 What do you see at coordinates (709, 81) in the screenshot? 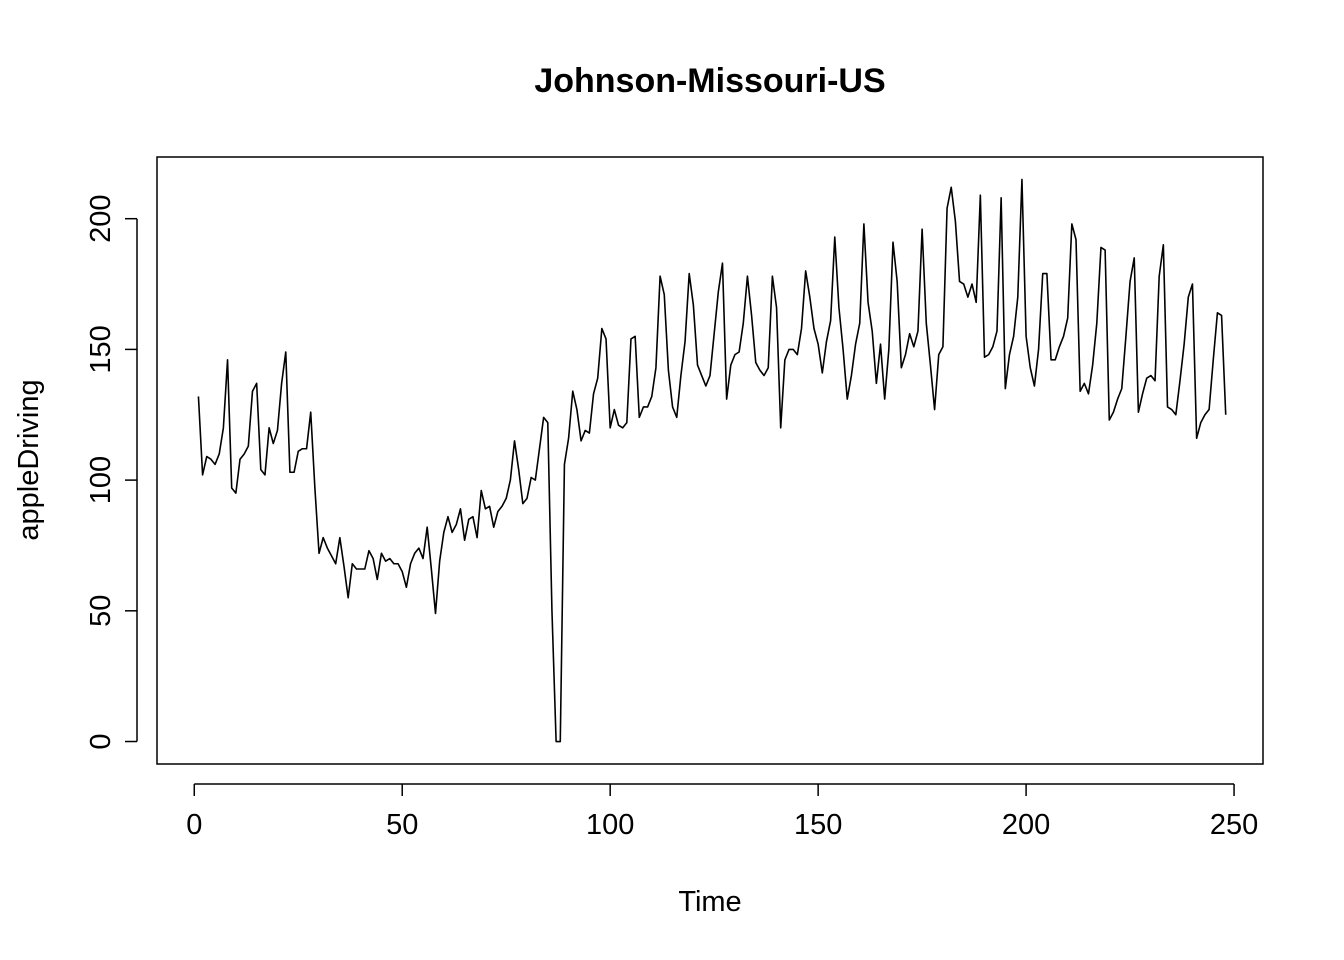
I see `chart-title: Johnson-Missouri-US` at bounding box center [709, 81].